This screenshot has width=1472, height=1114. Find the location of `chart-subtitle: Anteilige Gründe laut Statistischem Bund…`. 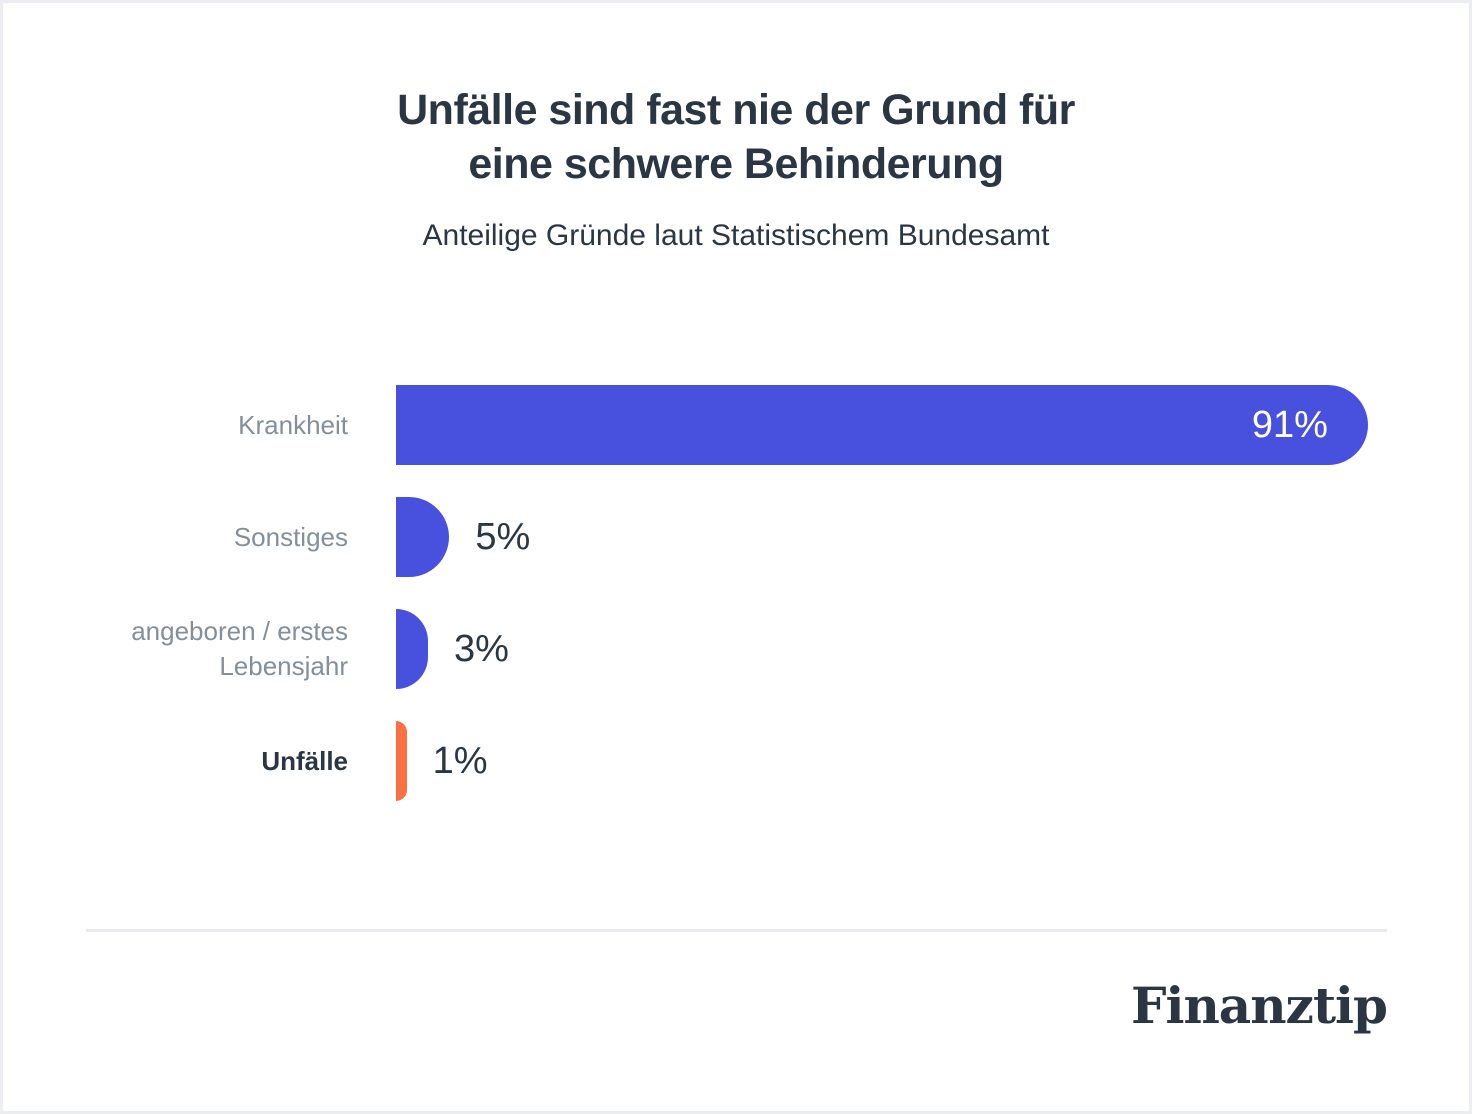

chart-subtitle: Anteilige Gründe laut Statistischem Bund… is located at coordinates (736, 236).